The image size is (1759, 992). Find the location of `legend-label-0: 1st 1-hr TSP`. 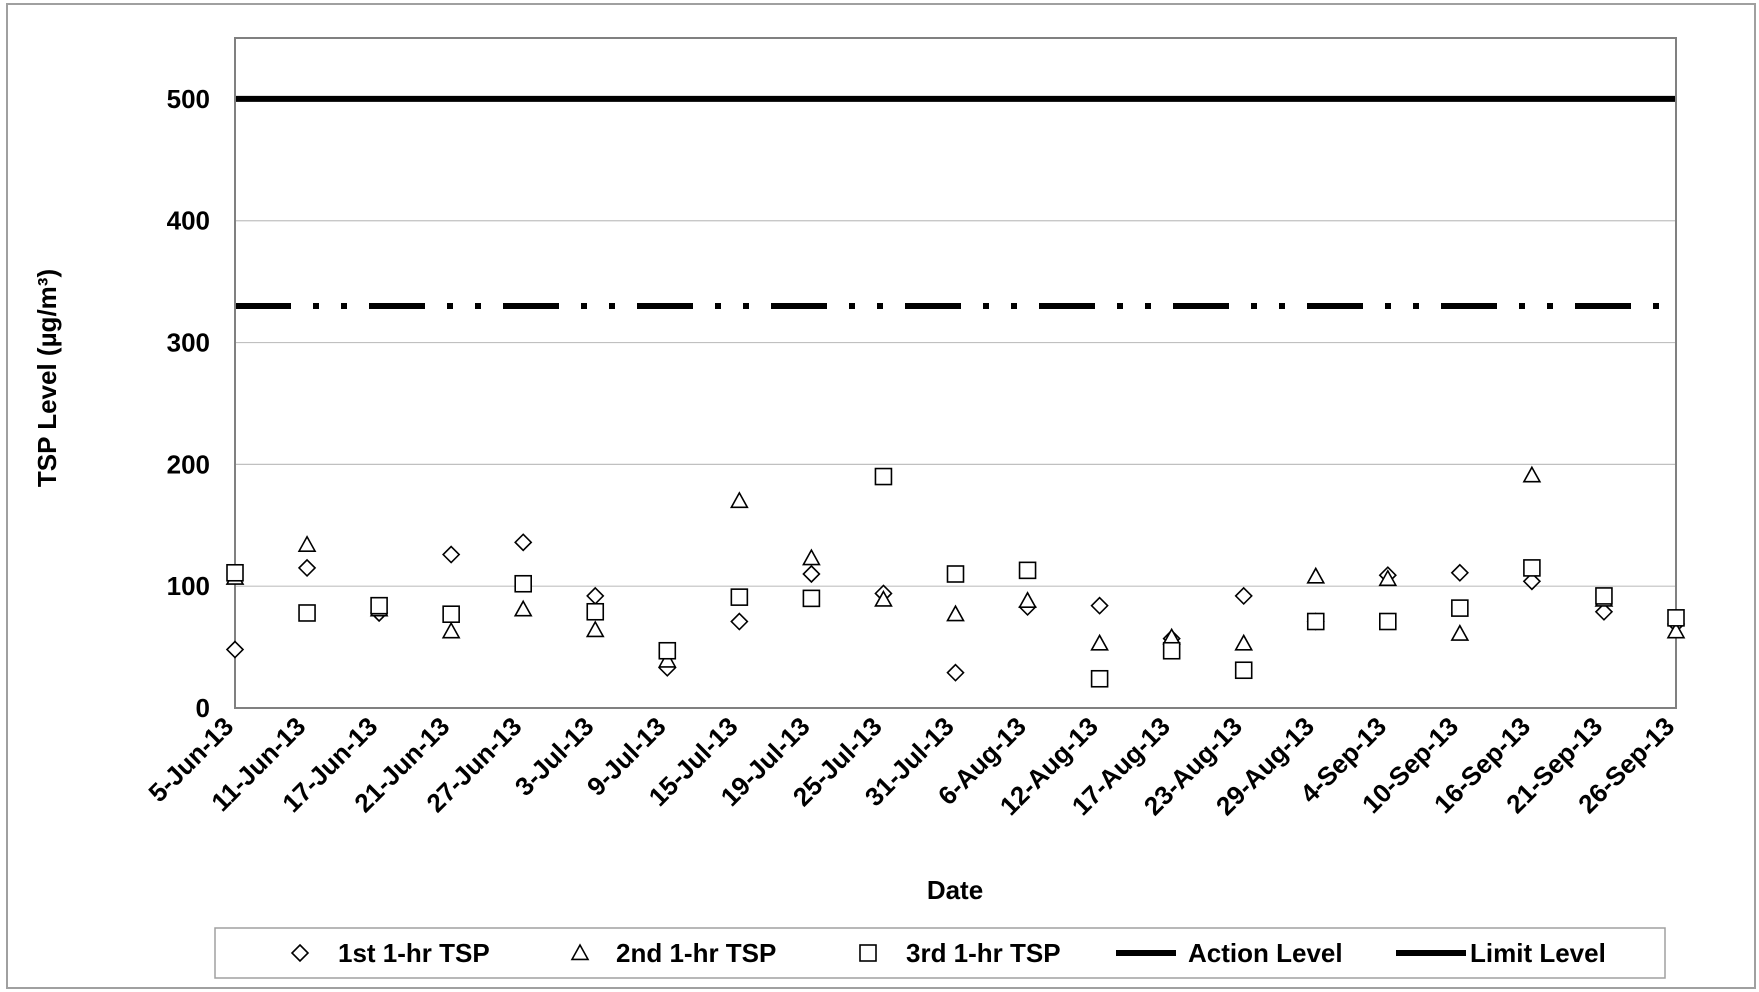

legend-label-0: 1st 1-hr TSP is located at coordinates (414, 953).